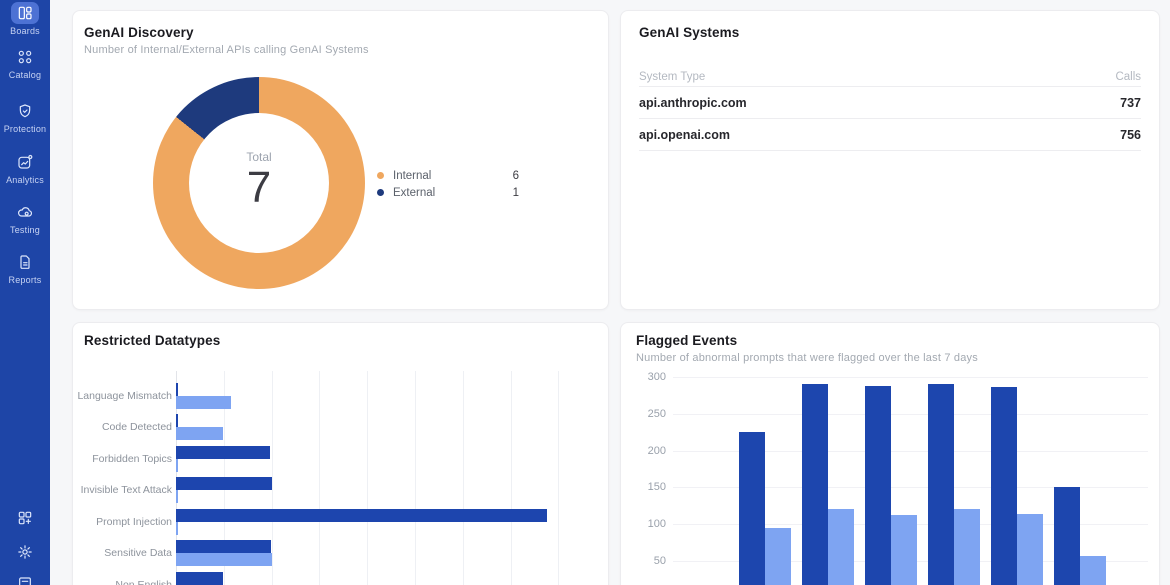 The width and height of the screenshot is (1170, 585). Describe the element at coordinates (448, 175) in the screenshot. I see `legend-item: Internal 6` at that location.